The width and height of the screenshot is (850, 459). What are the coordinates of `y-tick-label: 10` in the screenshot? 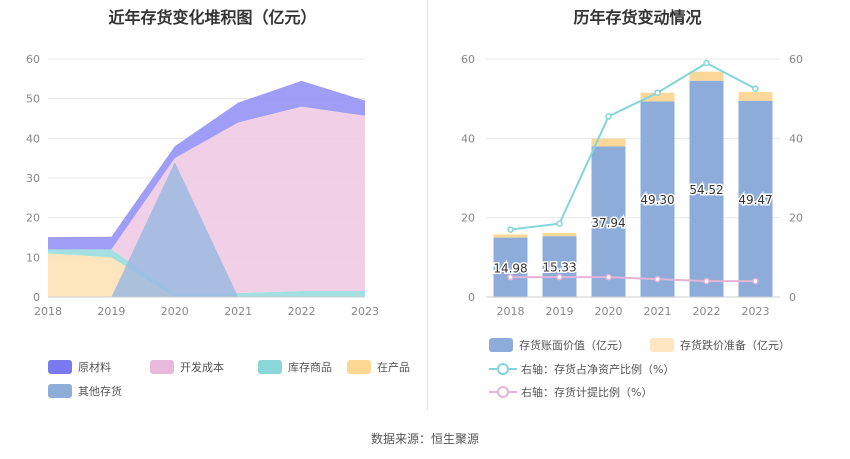 It's located at (33, 257).